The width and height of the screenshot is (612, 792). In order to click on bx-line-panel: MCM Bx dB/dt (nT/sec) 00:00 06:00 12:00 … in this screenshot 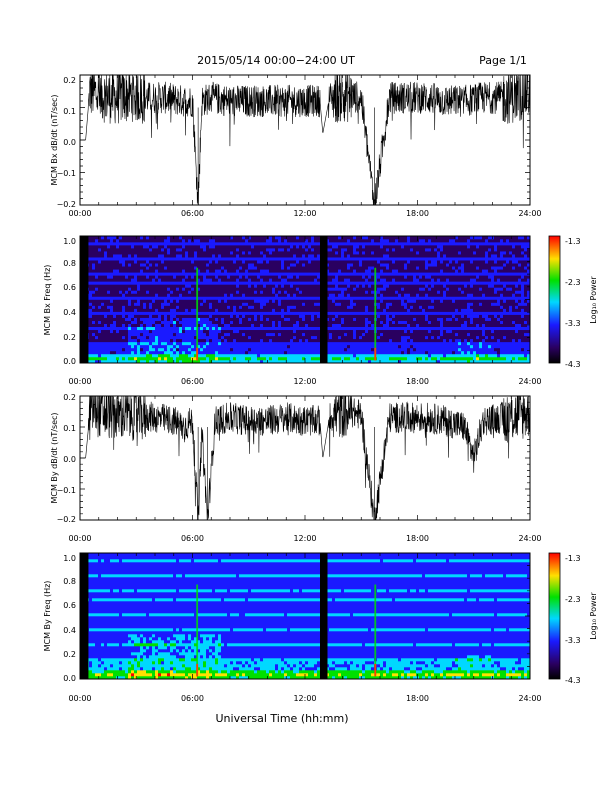, I will do `click(296, 145)`.